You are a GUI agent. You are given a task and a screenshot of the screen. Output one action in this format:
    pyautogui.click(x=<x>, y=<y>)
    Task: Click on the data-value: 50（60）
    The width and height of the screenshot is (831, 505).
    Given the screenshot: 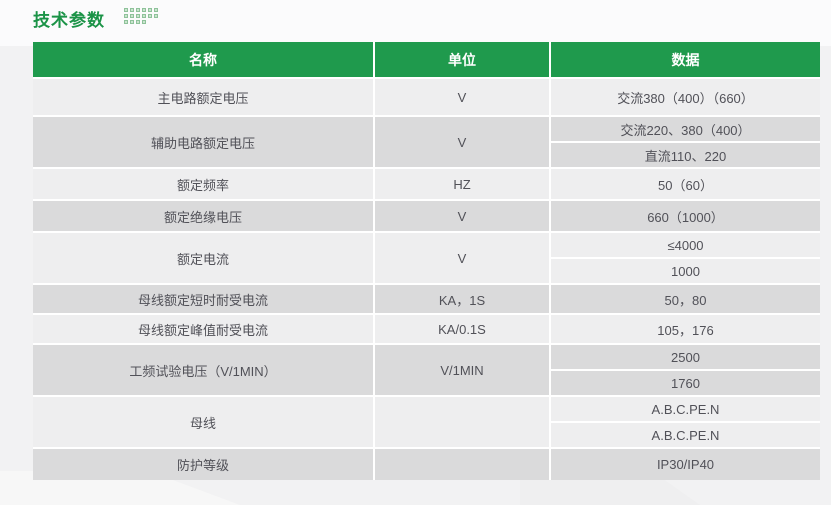 What is the action you would take?
    pyautogui.click(x=685, y=184)
    